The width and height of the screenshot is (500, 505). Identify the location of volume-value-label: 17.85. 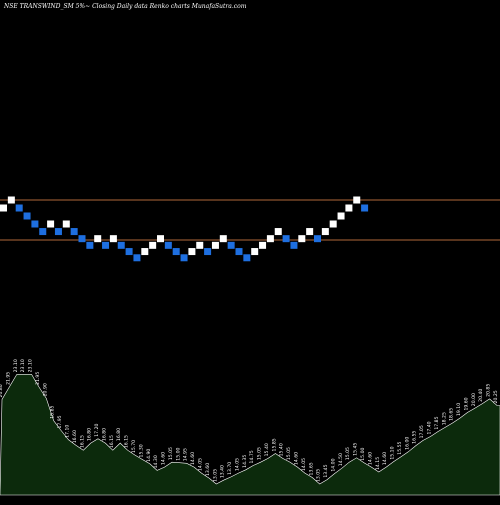
(437, 422).